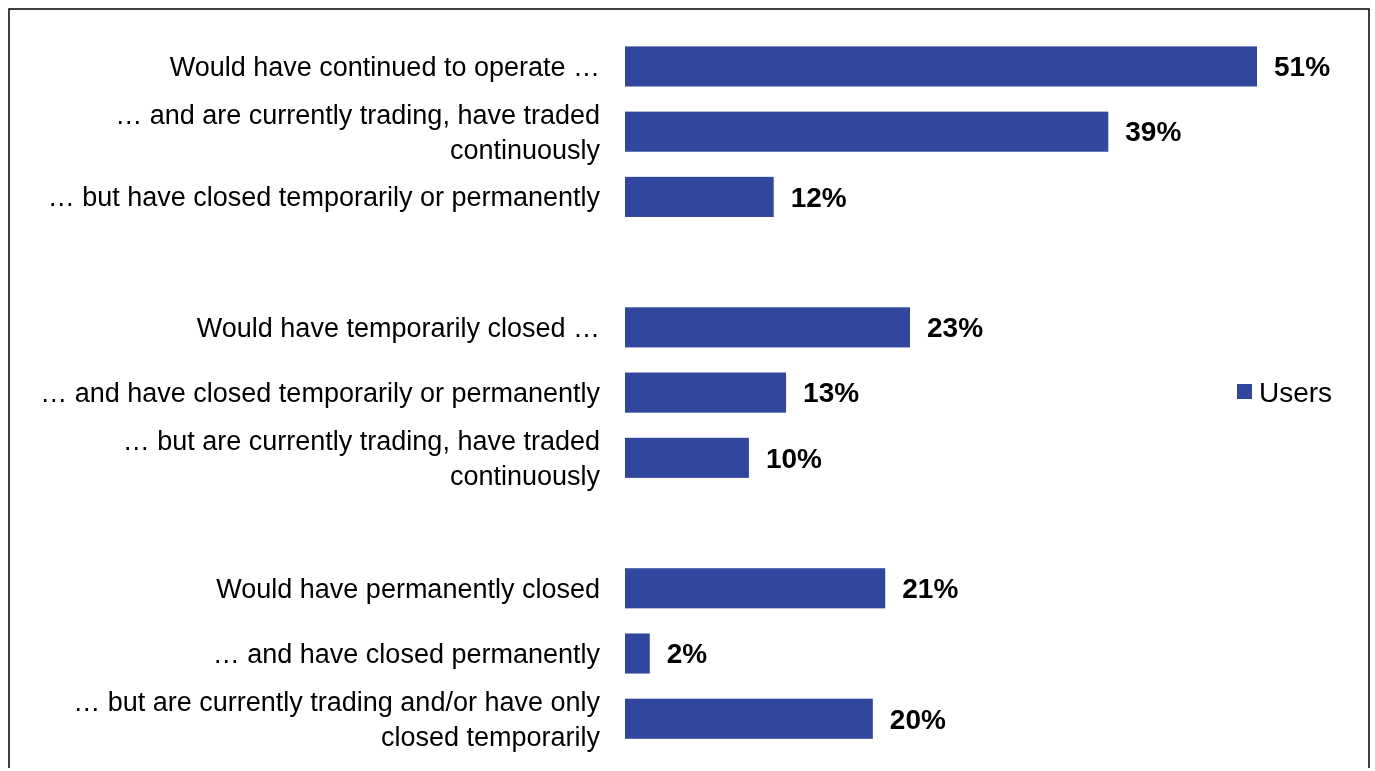  I want to click on data-label: 20%, so click(917, 719).